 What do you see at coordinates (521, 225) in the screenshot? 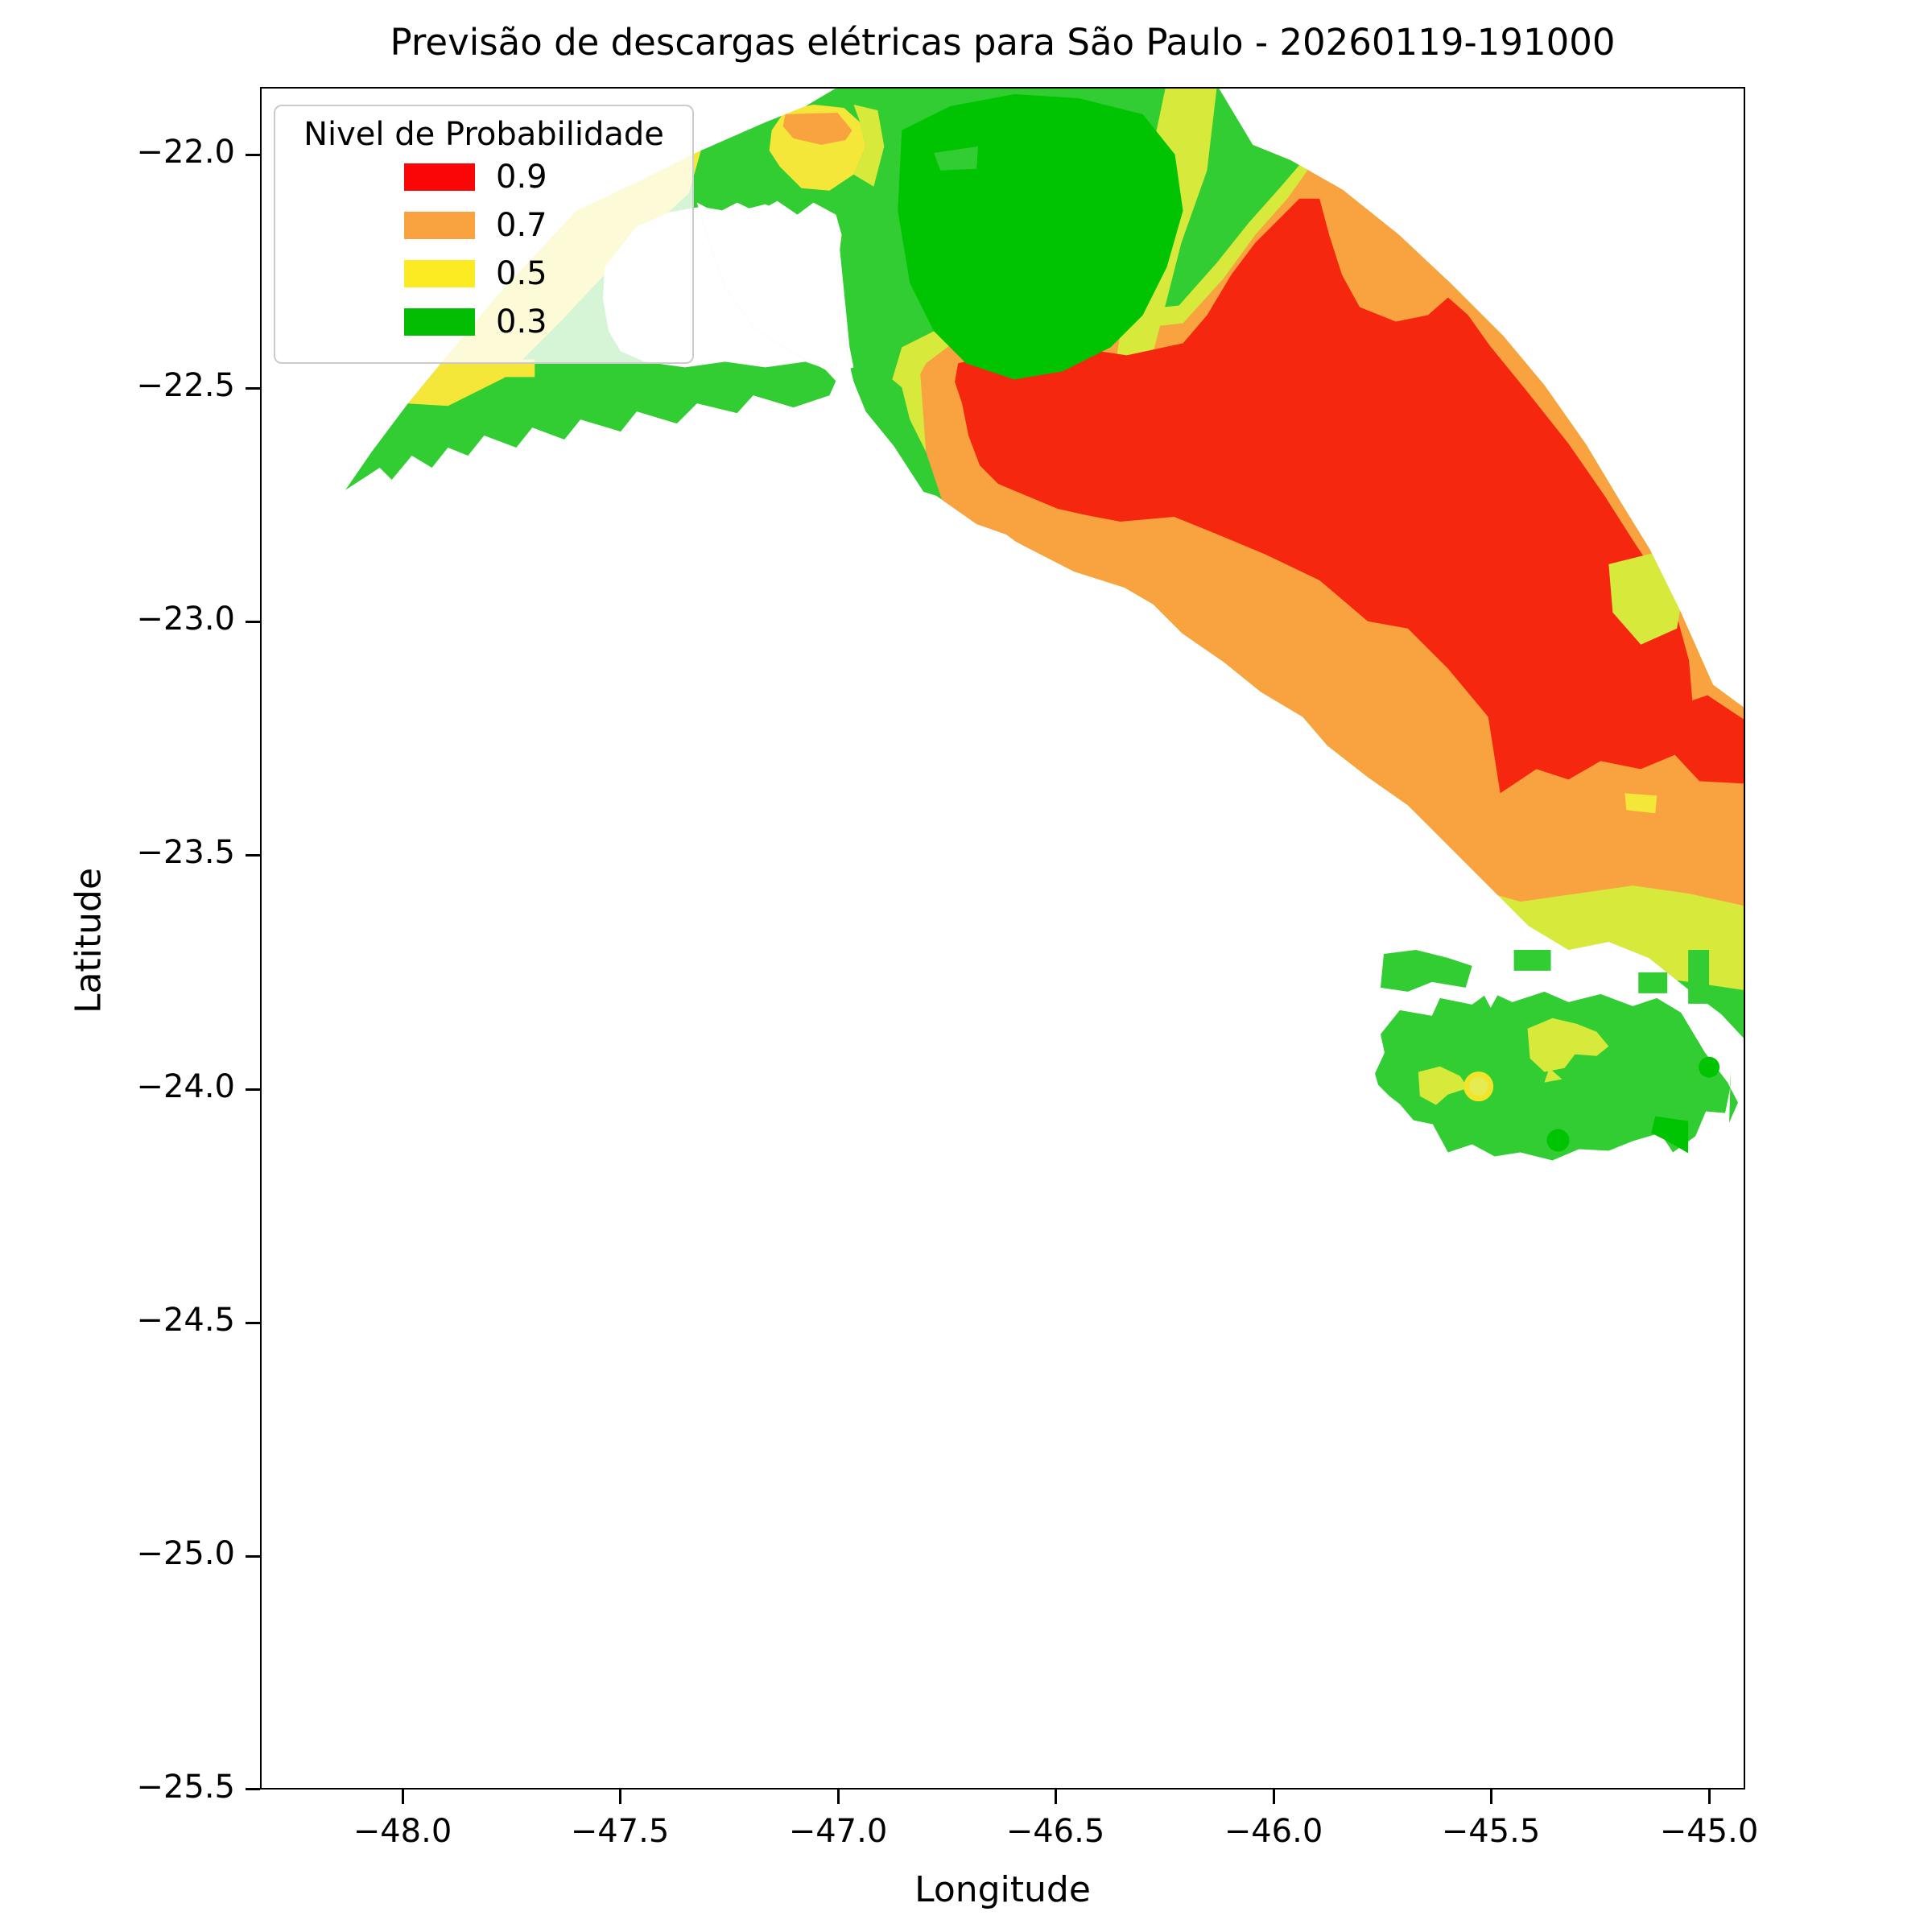
I see `legend-label: 0.7` at bounding box center [521, 225].